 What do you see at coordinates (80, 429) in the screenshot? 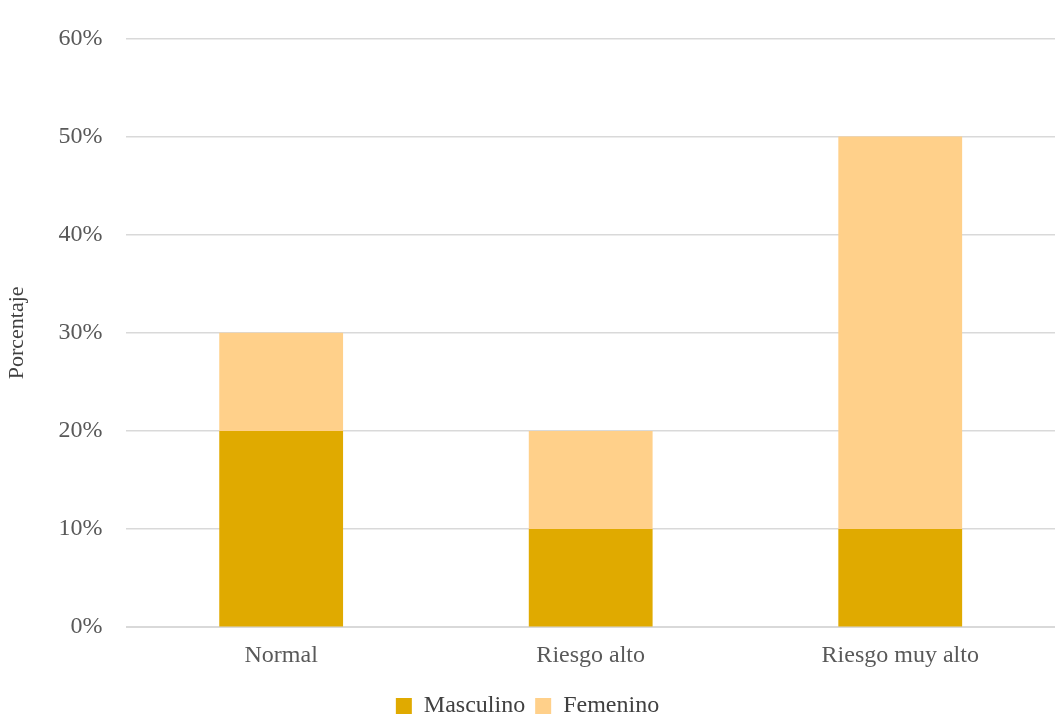
I see `y-tick-label: 20%` at bounding box center [80, 429].